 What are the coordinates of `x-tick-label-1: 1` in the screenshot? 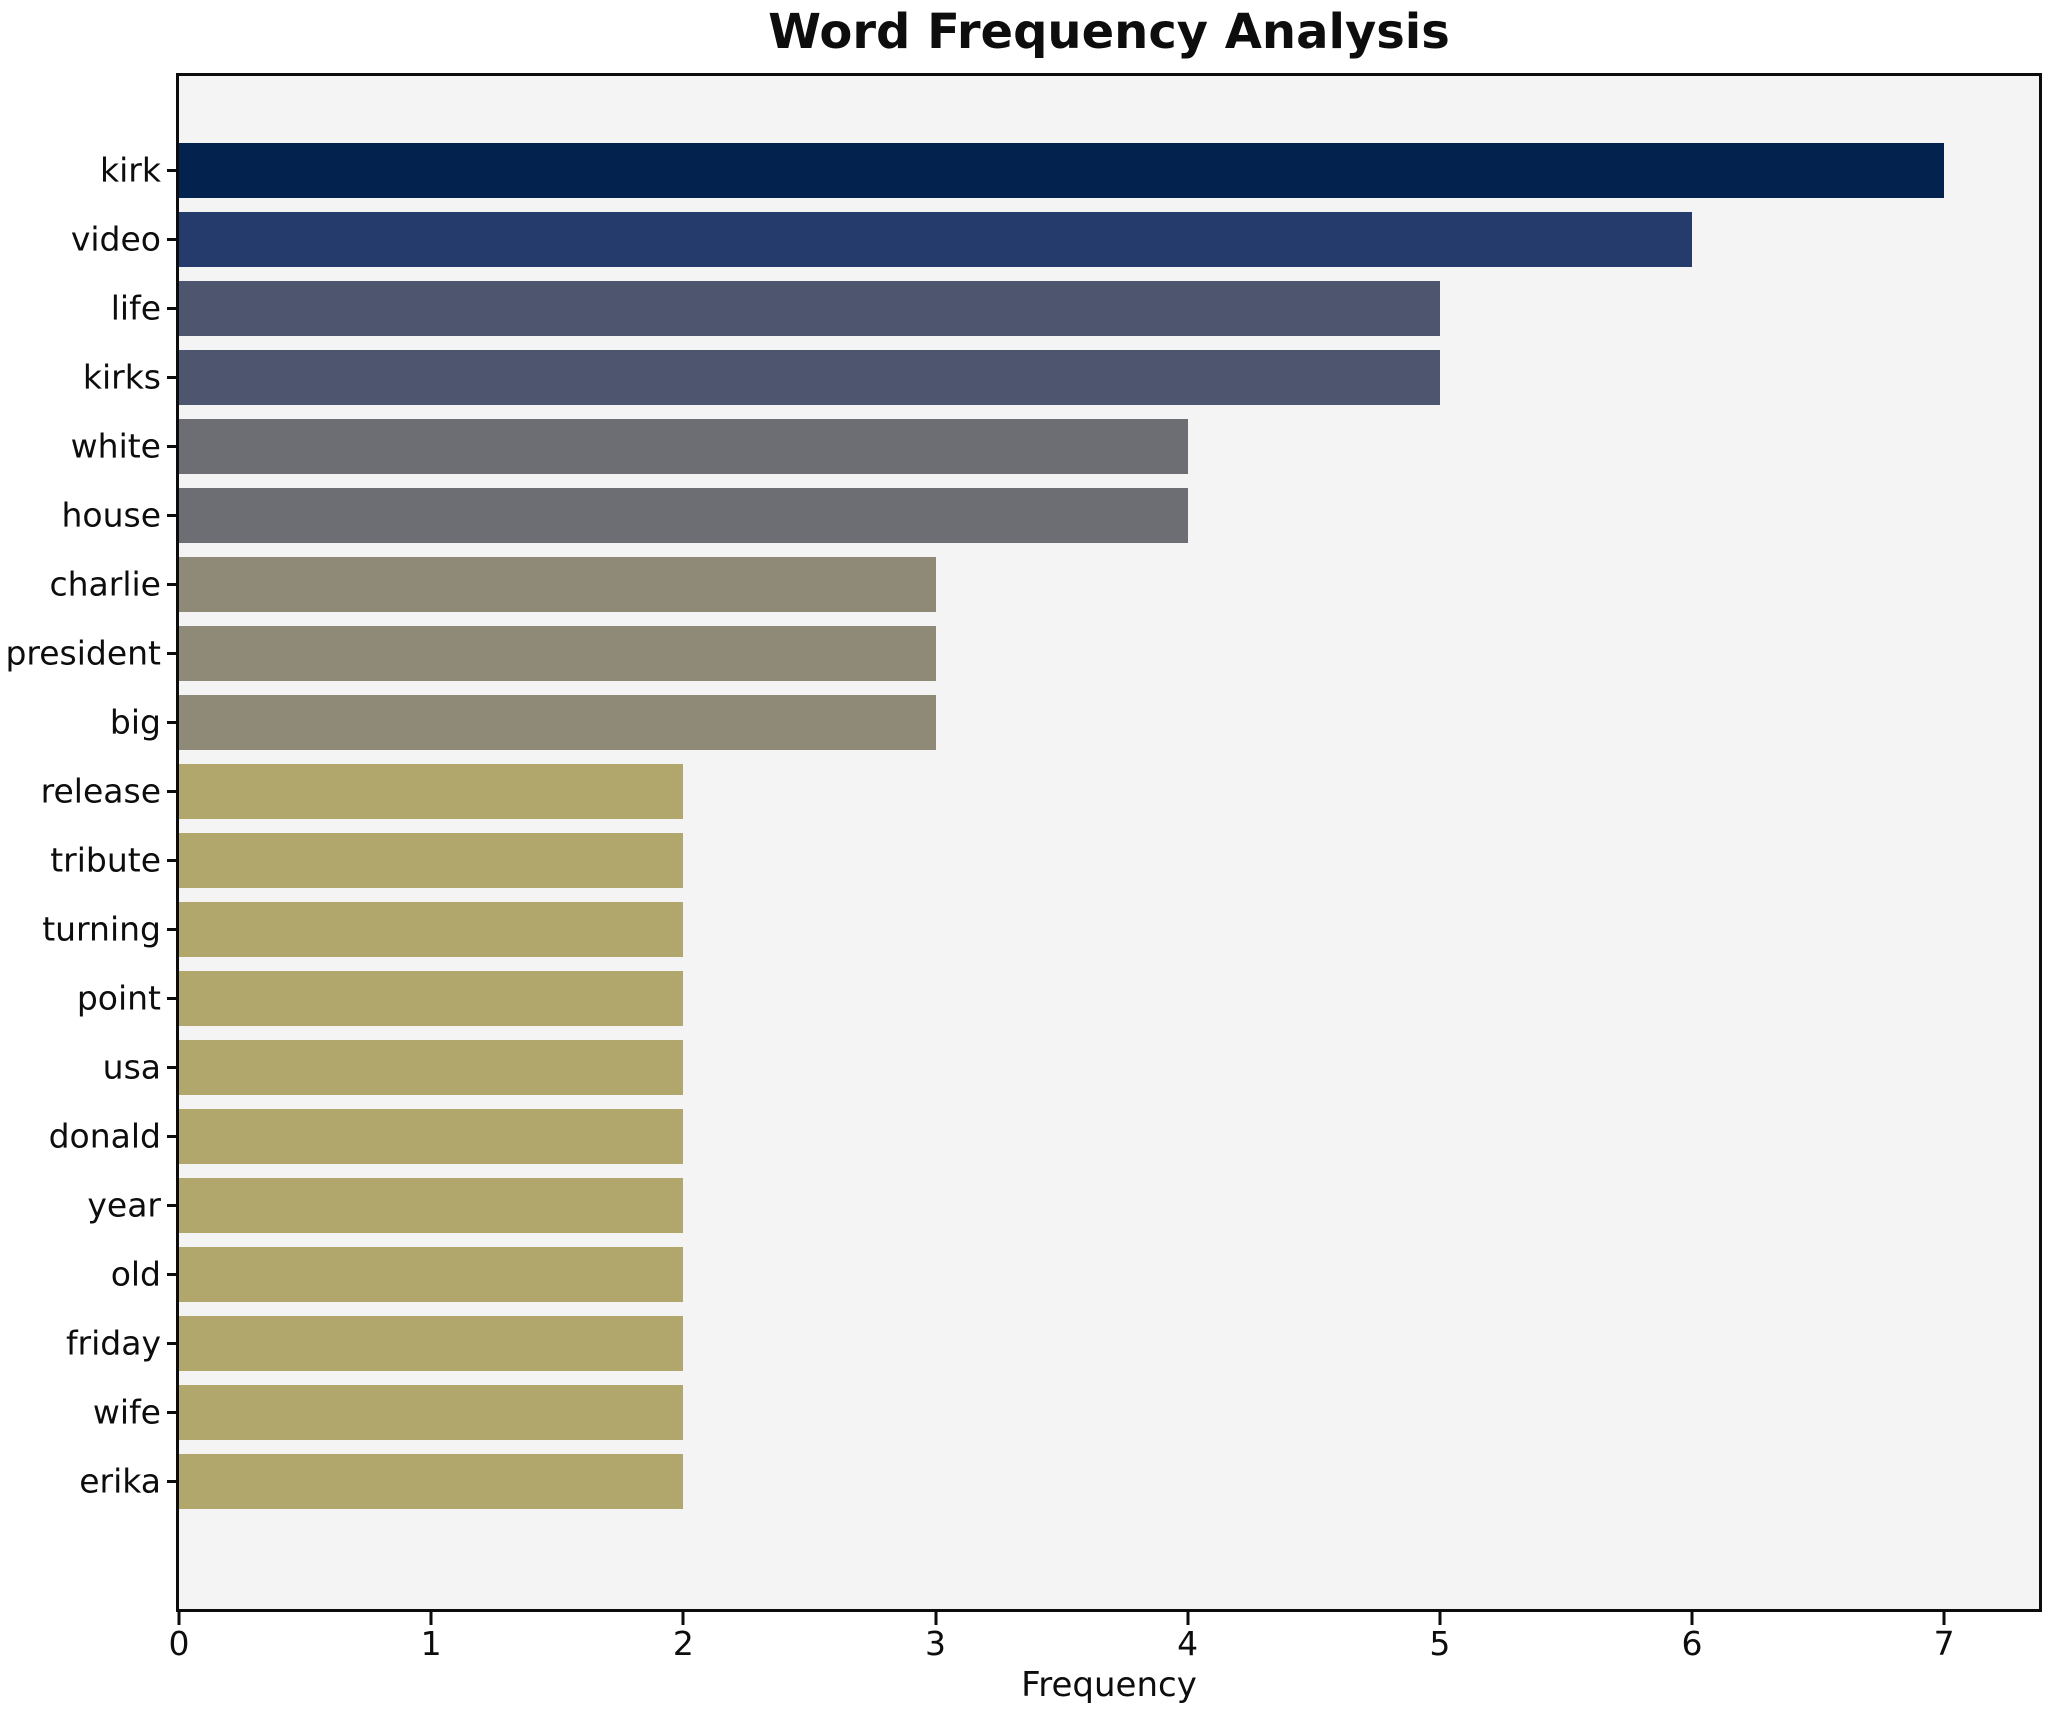 It's located at (431, 1643).